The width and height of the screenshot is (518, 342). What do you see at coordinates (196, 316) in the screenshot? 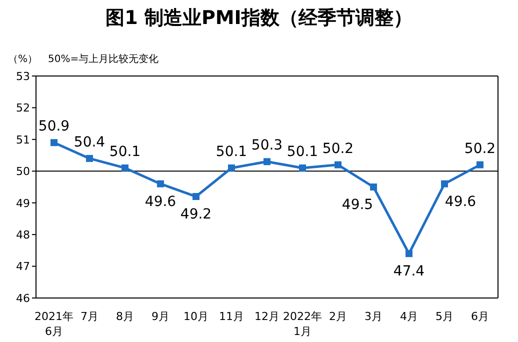
I see `x-tick-label: 10月` at bounding box center [196, 316].